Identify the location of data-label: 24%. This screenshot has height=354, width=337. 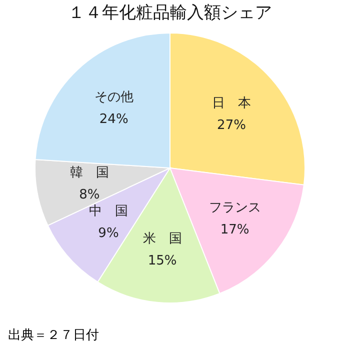
(113, 120).